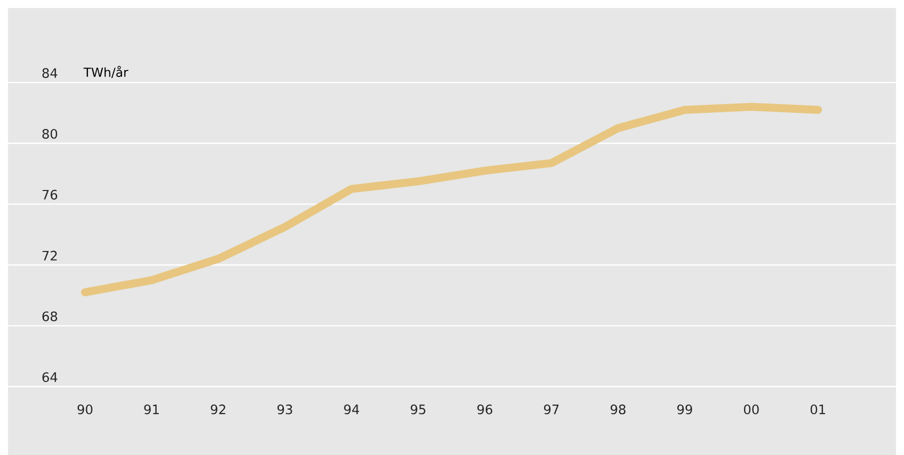 Image resolution: width=904 pixels, height=455 pixels. Describe the element at coordinates (49, 255) in the screenshot. I see `y-tick-label: 72` at that location.